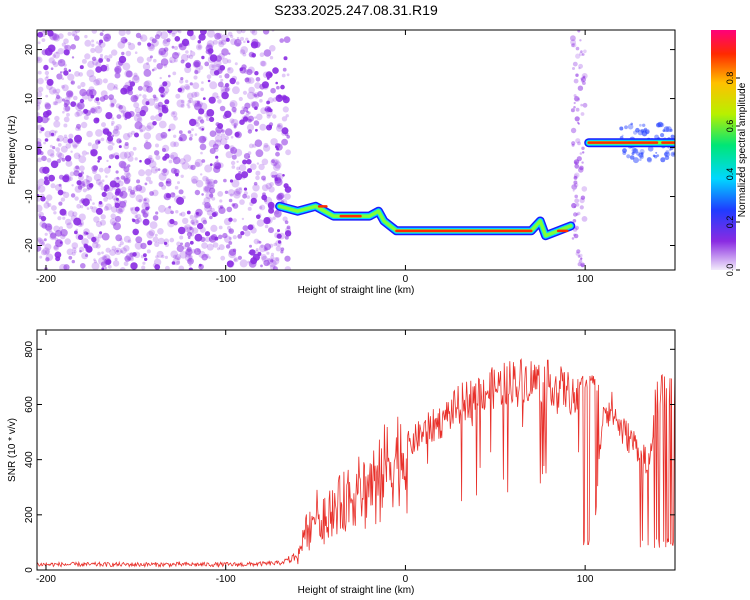 This screenshot has height=600, width=750. Describe the element at coordinates (12, 450) in the screenshot. I see `snr-ylabel: SNR (10 * v/v)` at that location.